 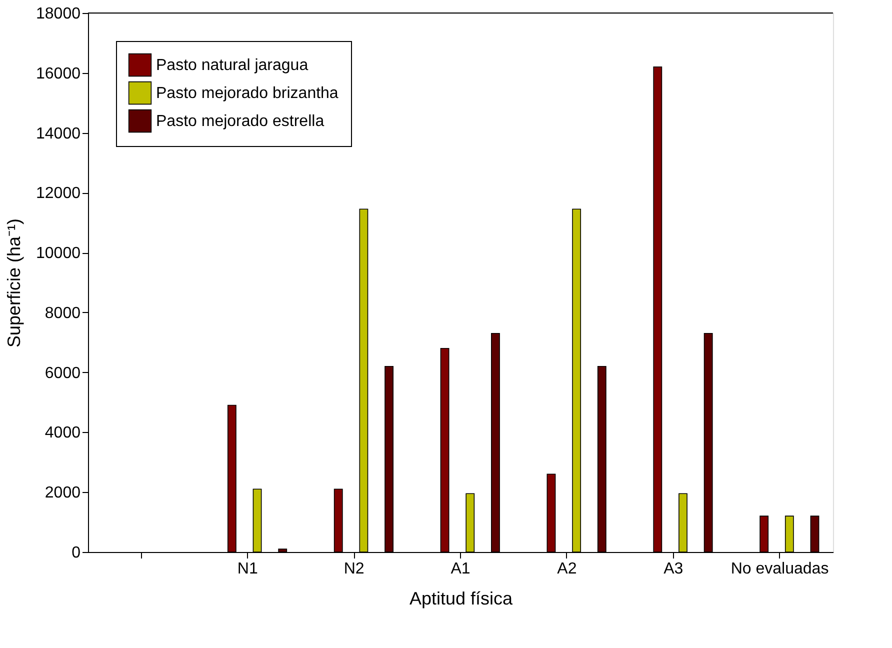 What do you see at coordinates (674, 569) in the screenshot?
I see `x-tick-label: A3` at bounding box center [674, 569].